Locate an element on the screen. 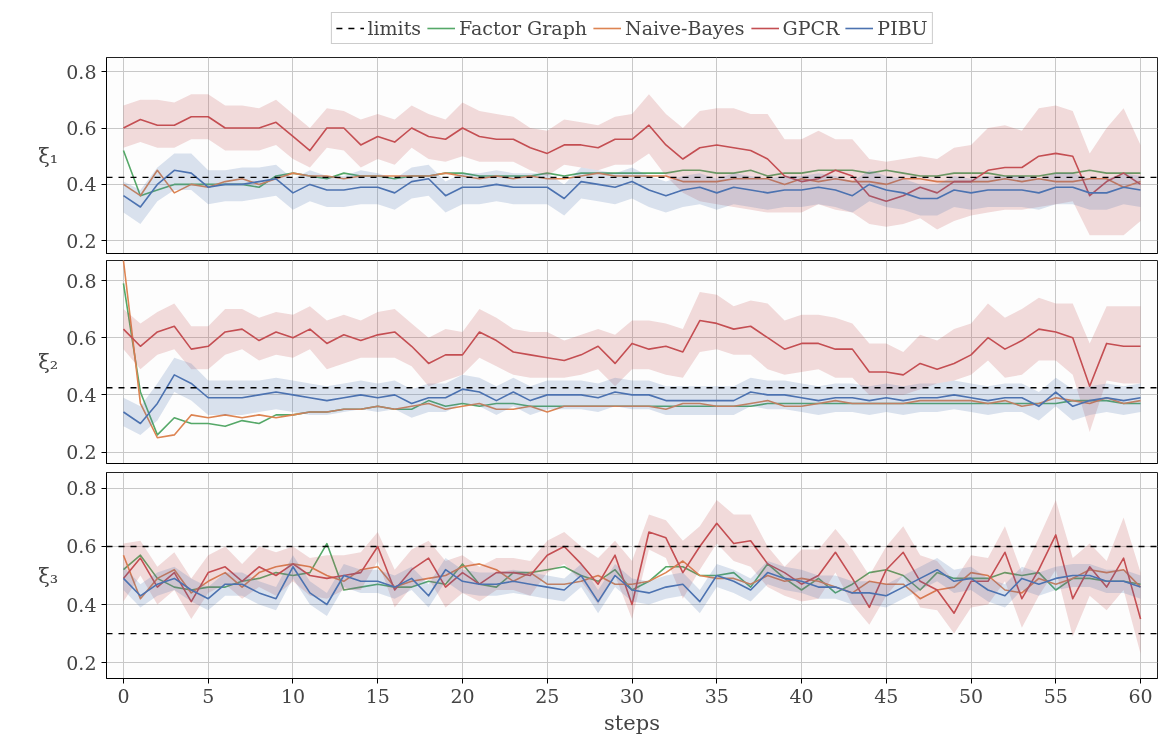 This screenshot has width=1161, height=755. x-tick-label: 45 is located at coordinates (886, 695).